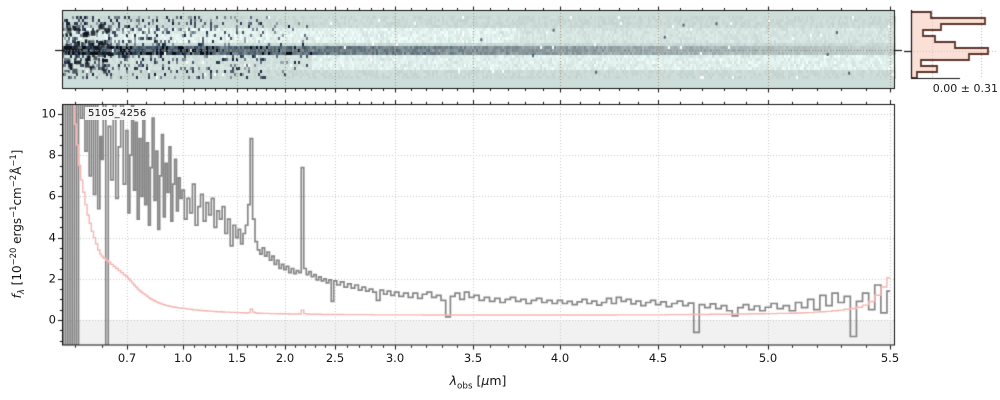 The width and height of the screenshot is (1000, 400). I want to click on axis-label-part: Å, so click(16, 170).